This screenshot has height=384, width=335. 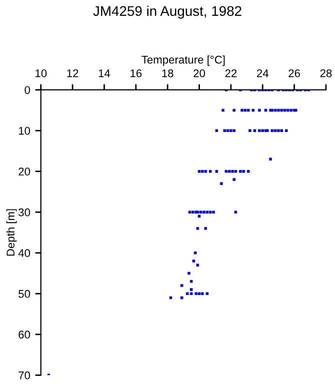 I want to click on y-axis-title: Depth [m], so click(x=11, y=232).